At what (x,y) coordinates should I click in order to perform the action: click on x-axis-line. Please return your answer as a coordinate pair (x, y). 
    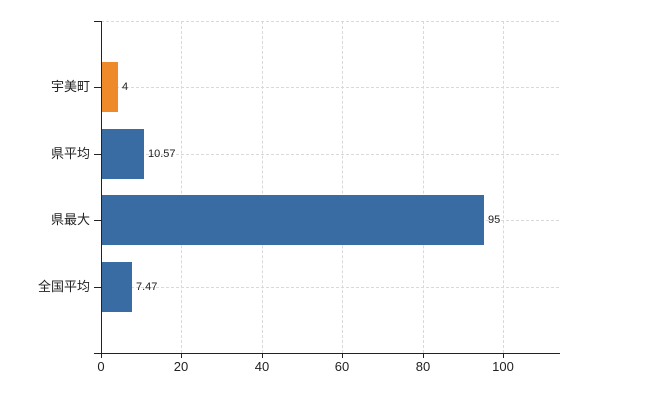
    Looking at the image, I should click on (327, 353).